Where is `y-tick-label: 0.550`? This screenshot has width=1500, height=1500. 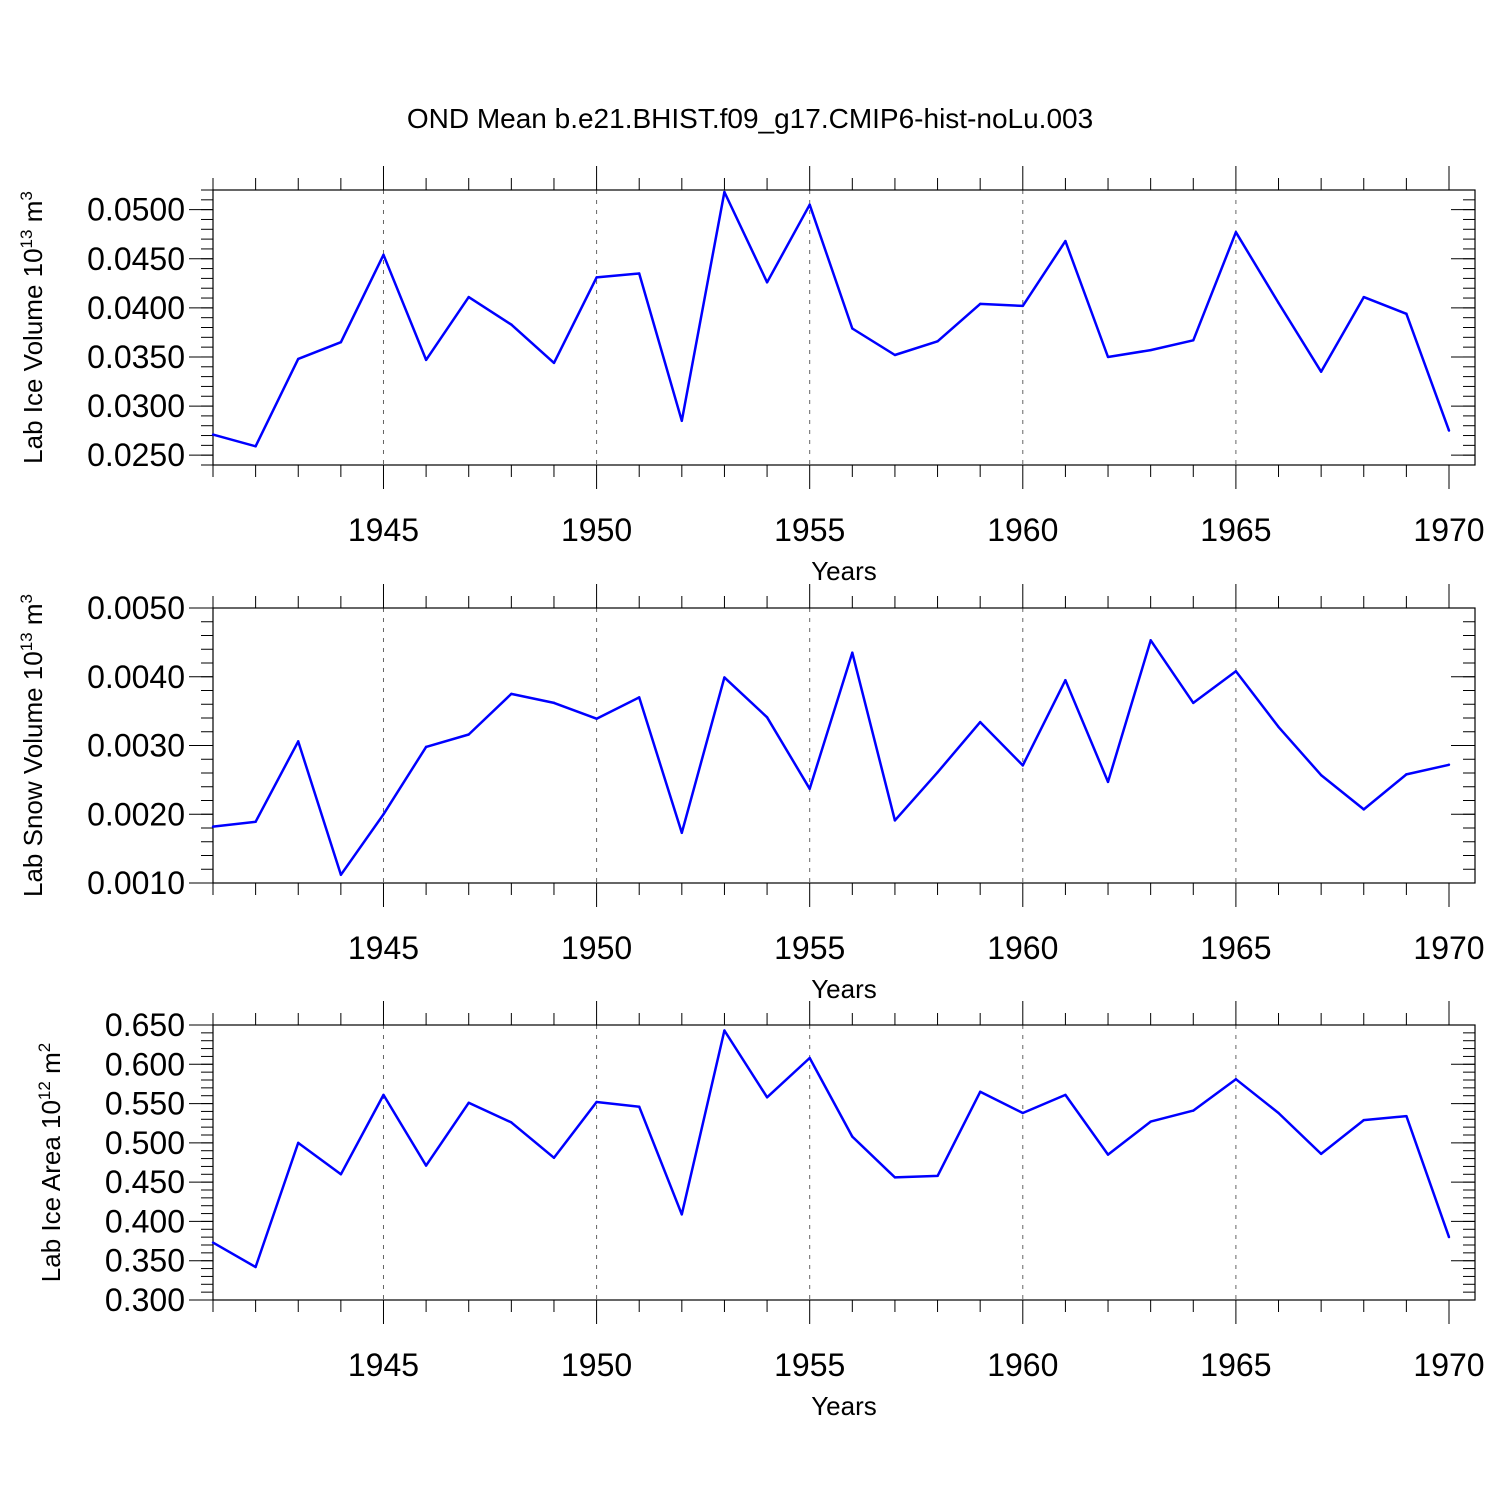
y-tick-label: 0.550 is located at coordinates (145, 1104).